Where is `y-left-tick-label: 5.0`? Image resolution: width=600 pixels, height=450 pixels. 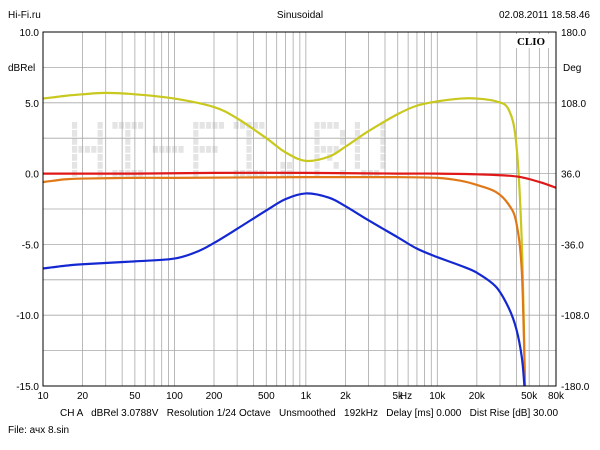 y-left-tick-label: 5.0 is located at coordinates (32, 104).